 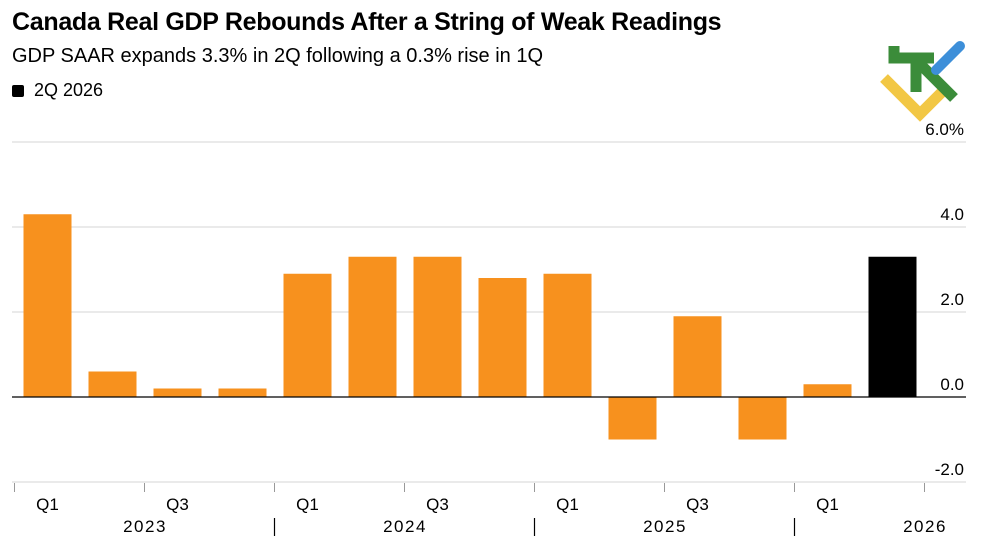 I want to click on bar-4q-2023, so click(x=242, y=392).